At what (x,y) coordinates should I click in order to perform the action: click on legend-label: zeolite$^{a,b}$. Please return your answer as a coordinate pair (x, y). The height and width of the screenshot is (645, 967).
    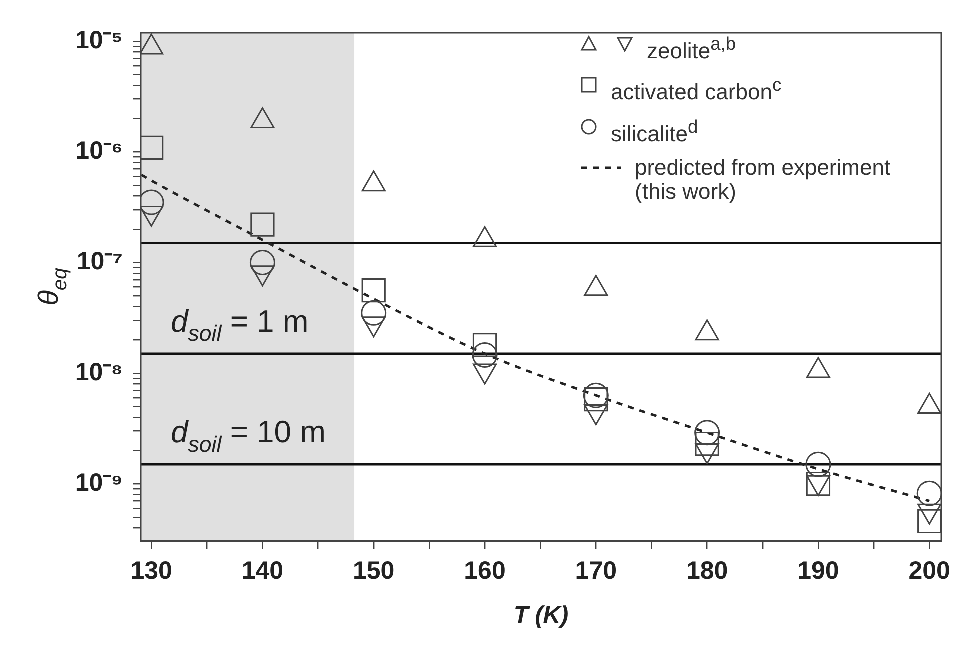
    Looking at the image, I should click on (691, 48).